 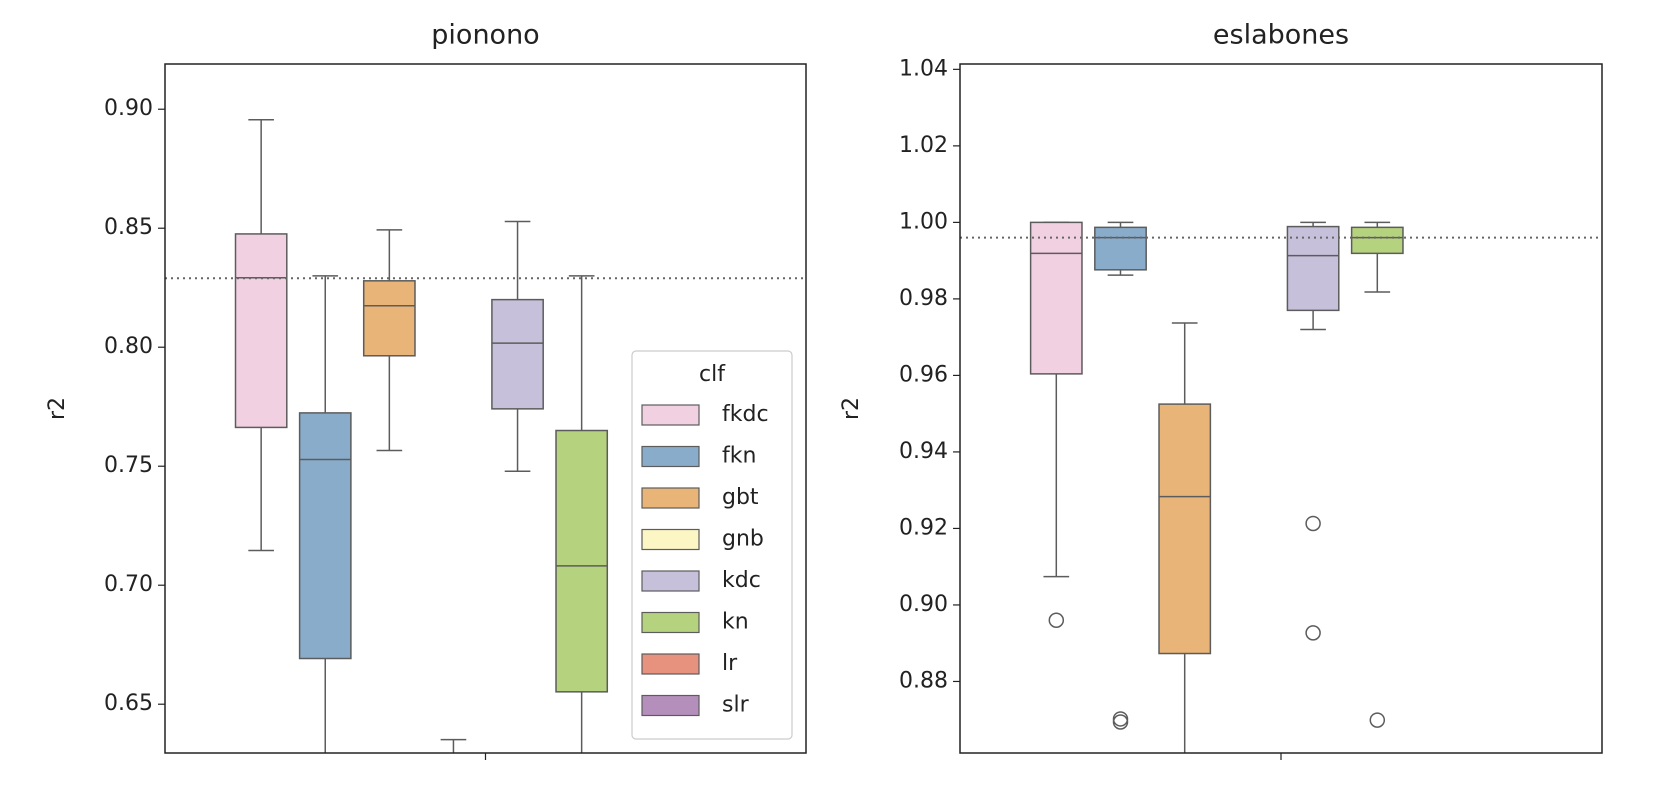 What do you see at coordinates (923, 451) in the screenshot?
I see `y-tick-label: 0.94` at bounding box center [923, 451].